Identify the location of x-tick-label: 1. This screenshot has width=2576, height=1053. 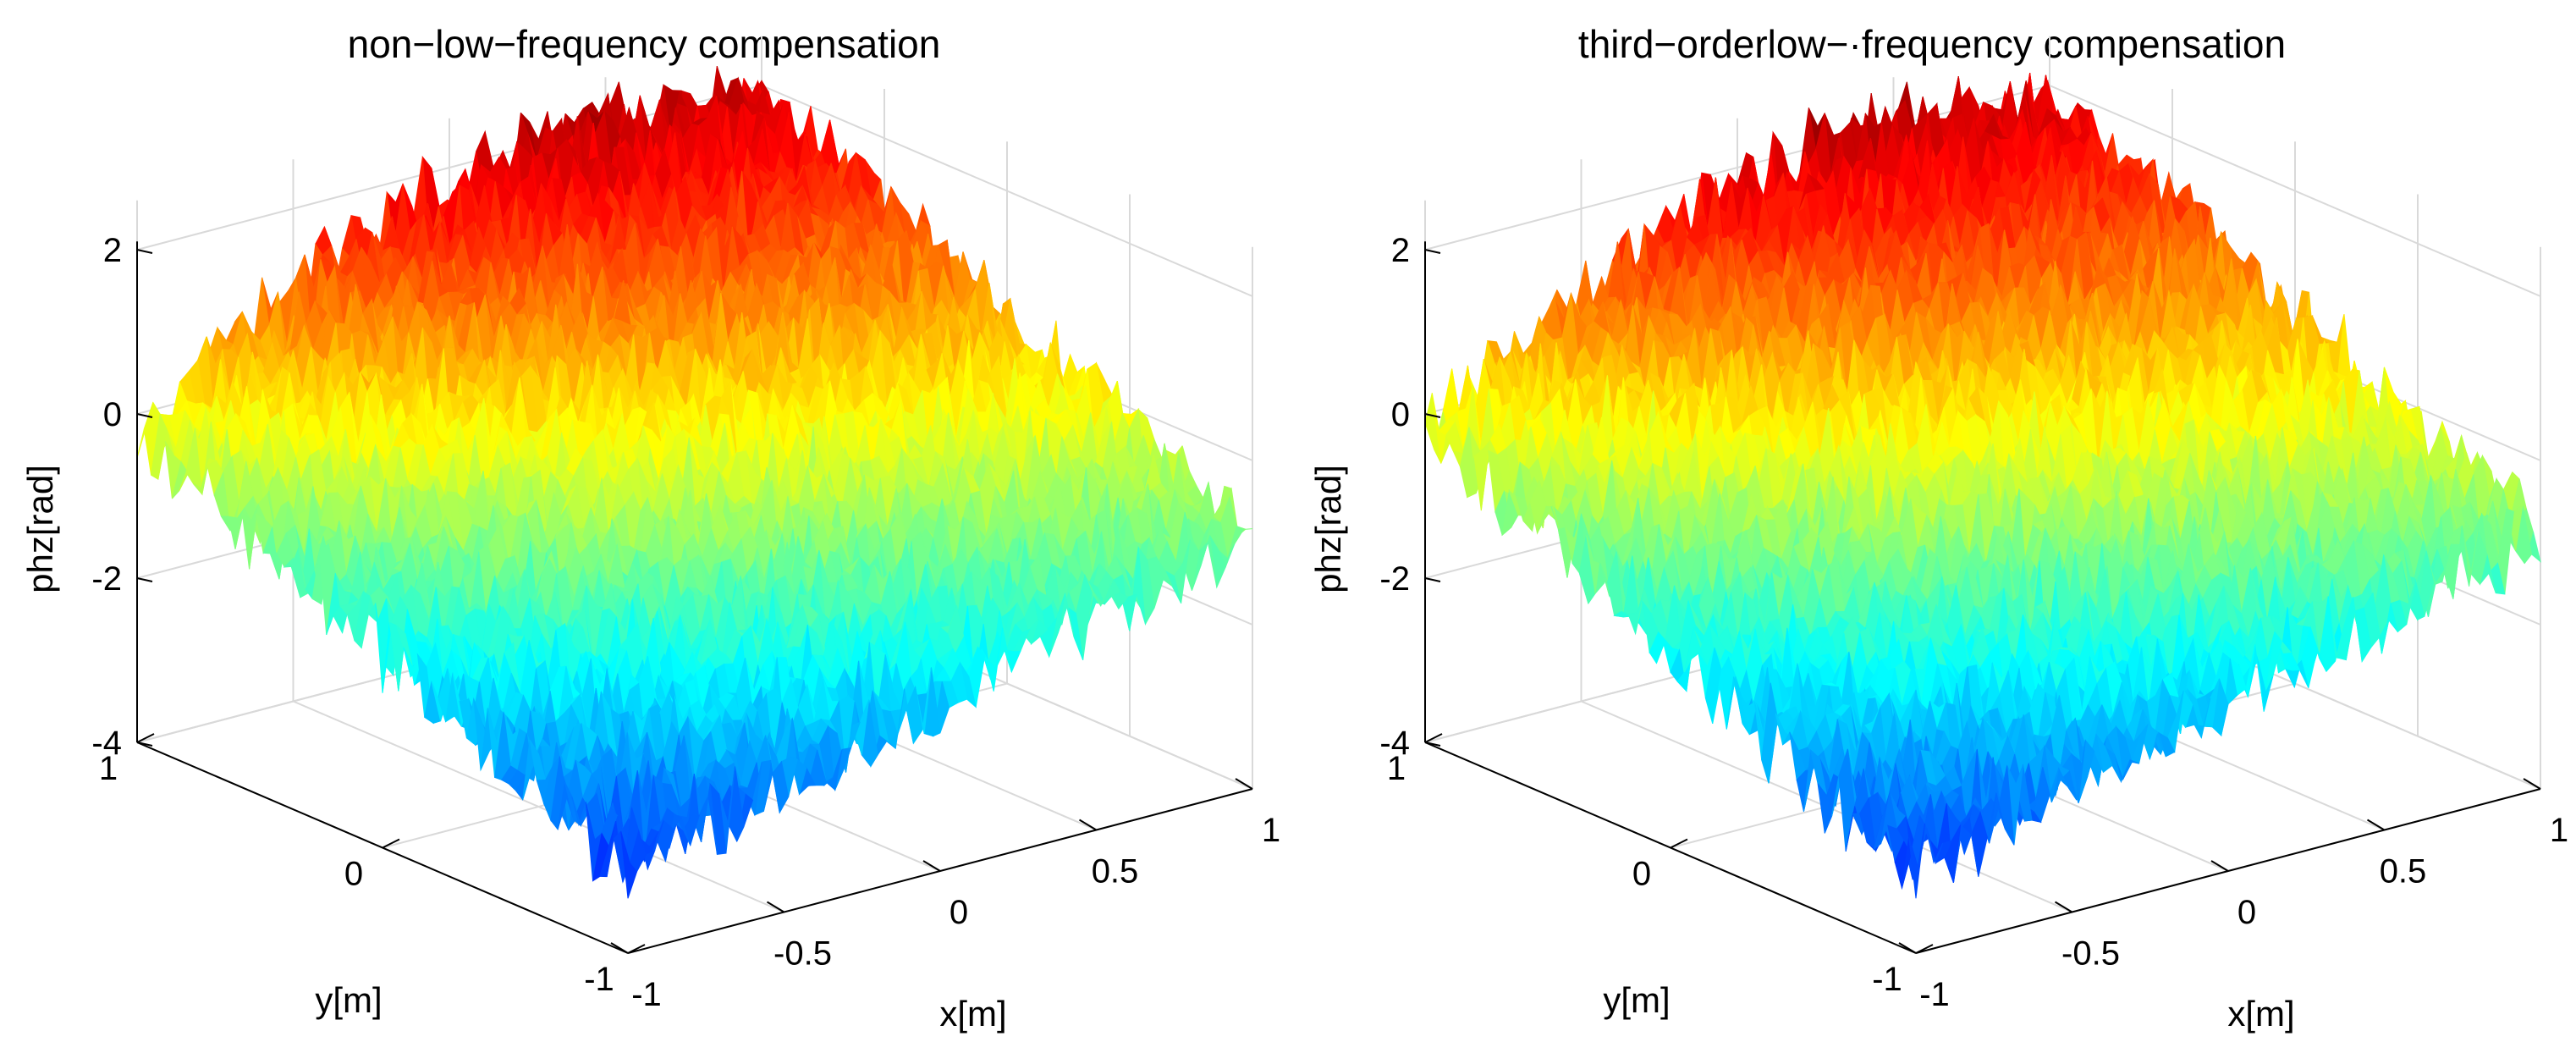
(1271, 830).